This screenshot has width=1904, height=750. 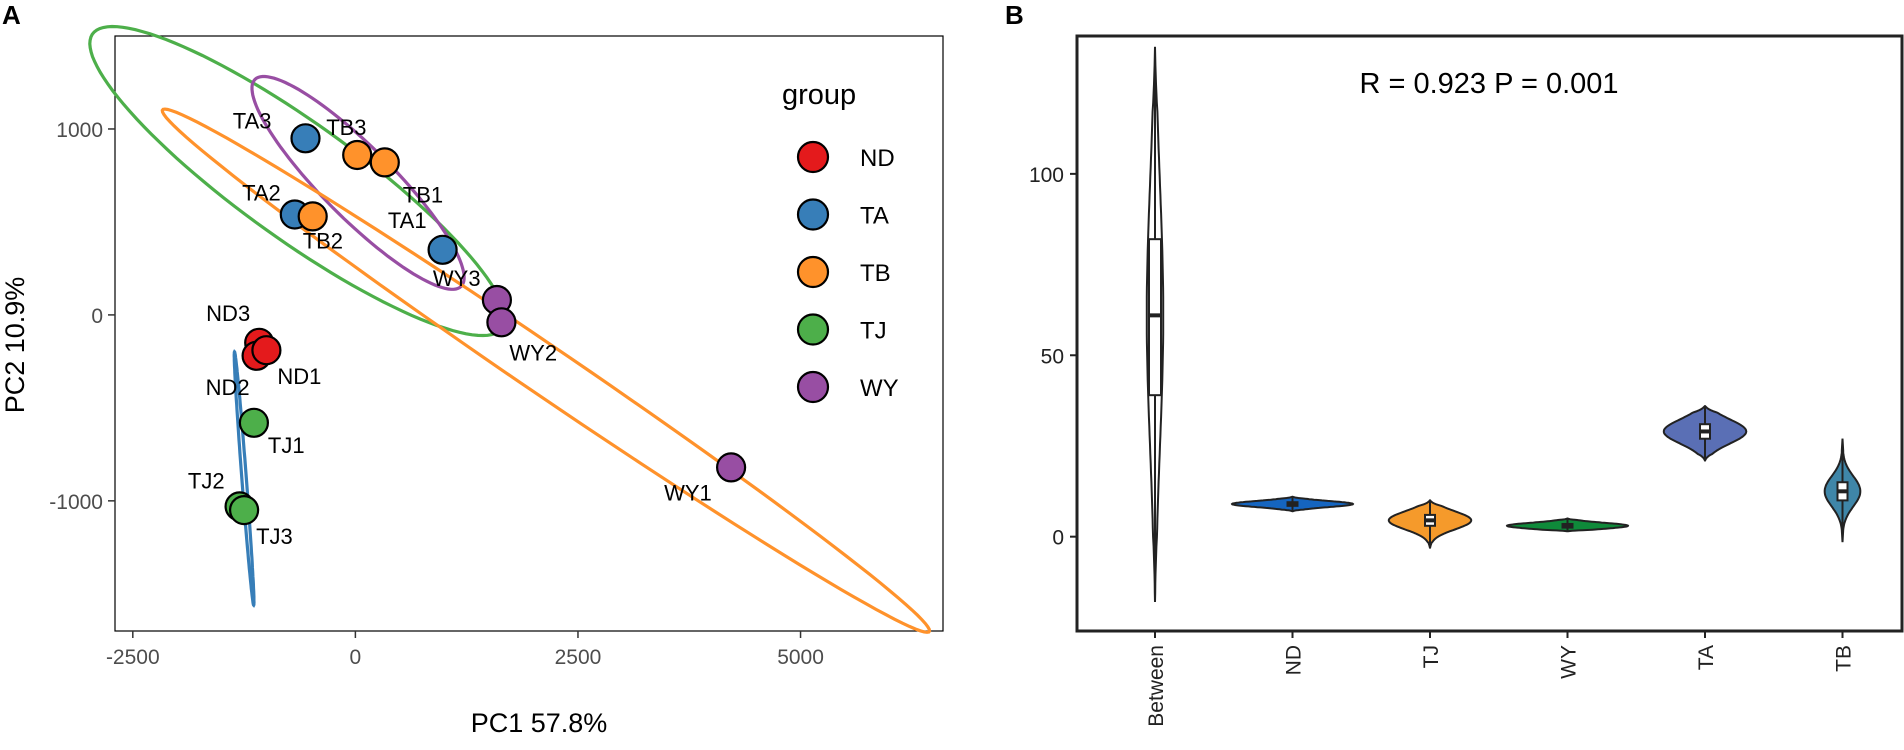 I want to click on legend-label-ta: TA, so click(x=874, y=216).